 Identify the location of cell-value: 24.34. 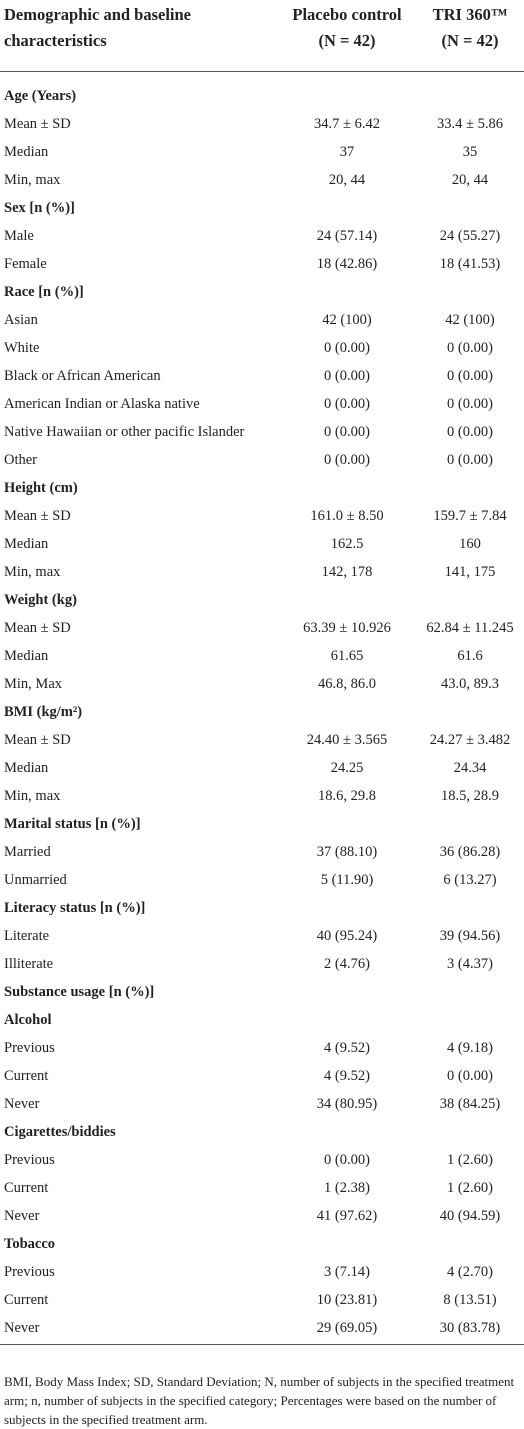
(470, 768).